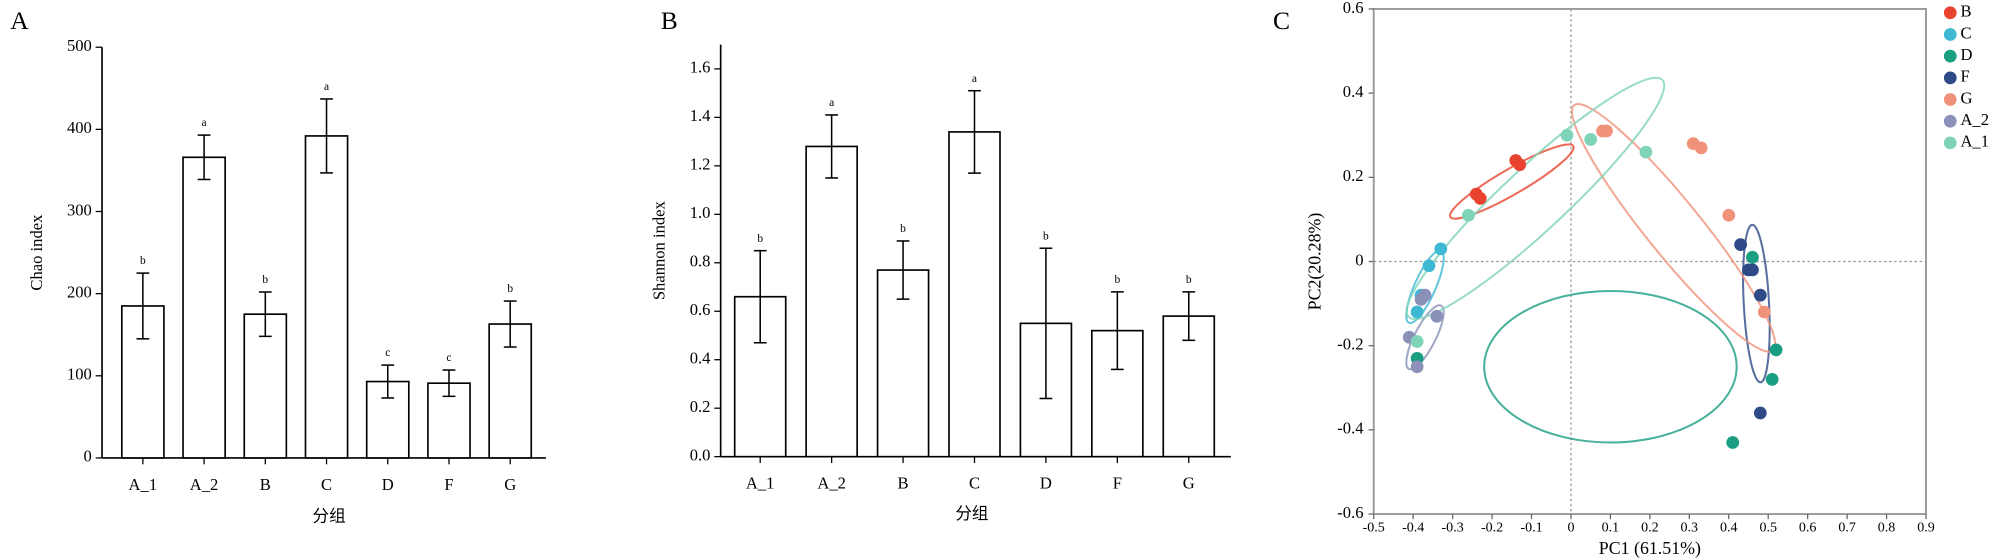 The width and height of the screenshot is (2000, 560). I want to click on legend-label: F, so click(1964, 76).